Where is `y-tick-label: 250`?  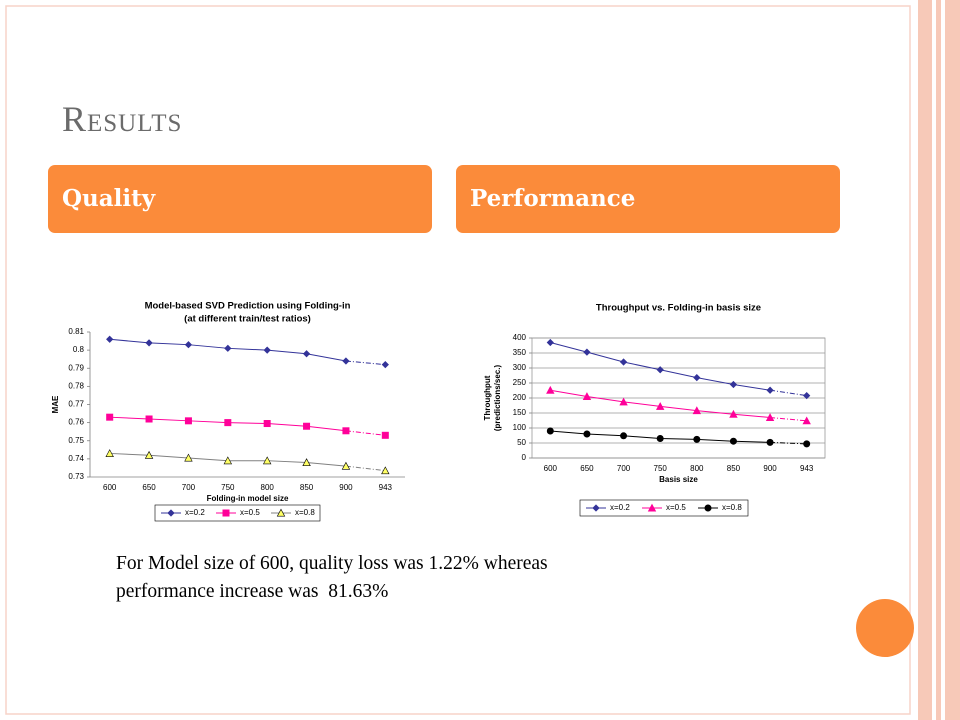 y-tick-label: 250 is located at coordinates (520, 382).